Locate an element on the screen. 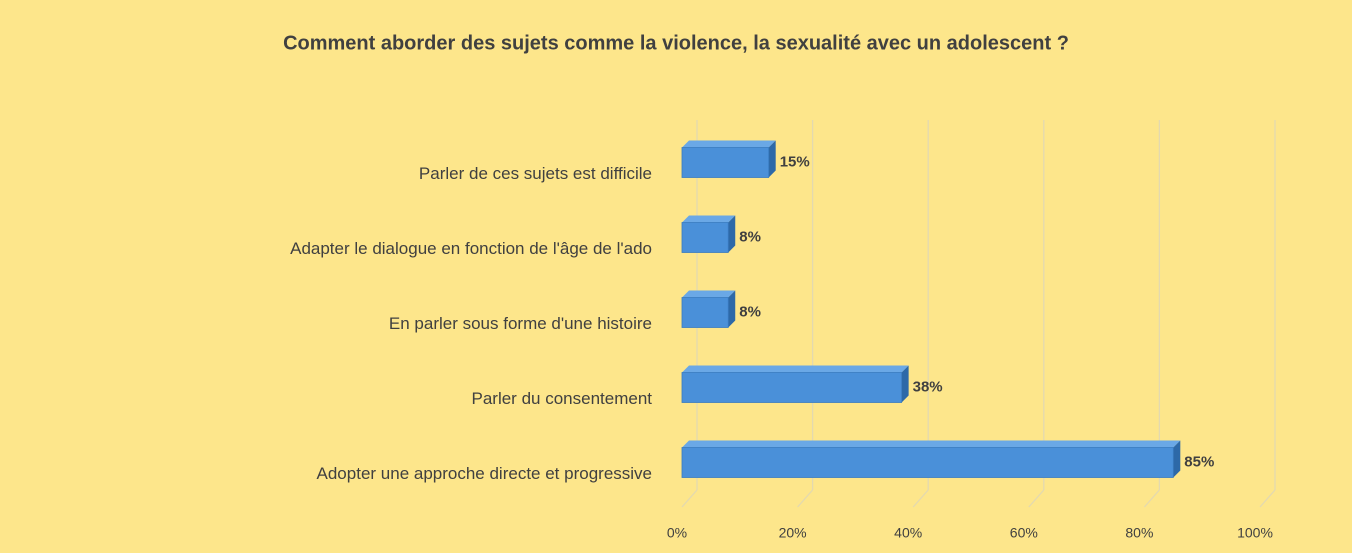  x-tick-label: 60% is located at coordinates (1024, 533).